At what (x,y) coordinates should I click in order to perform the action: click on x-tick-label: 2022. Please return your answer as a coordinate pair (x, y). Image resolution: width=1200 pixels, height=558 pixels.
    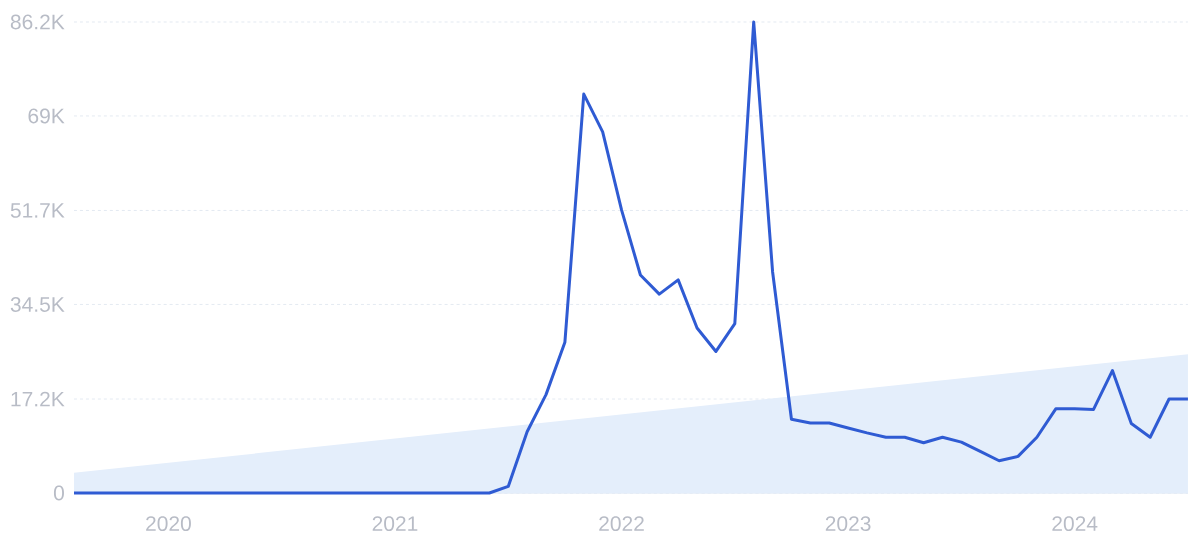
    Looking at the image, I should click on (621, 524).